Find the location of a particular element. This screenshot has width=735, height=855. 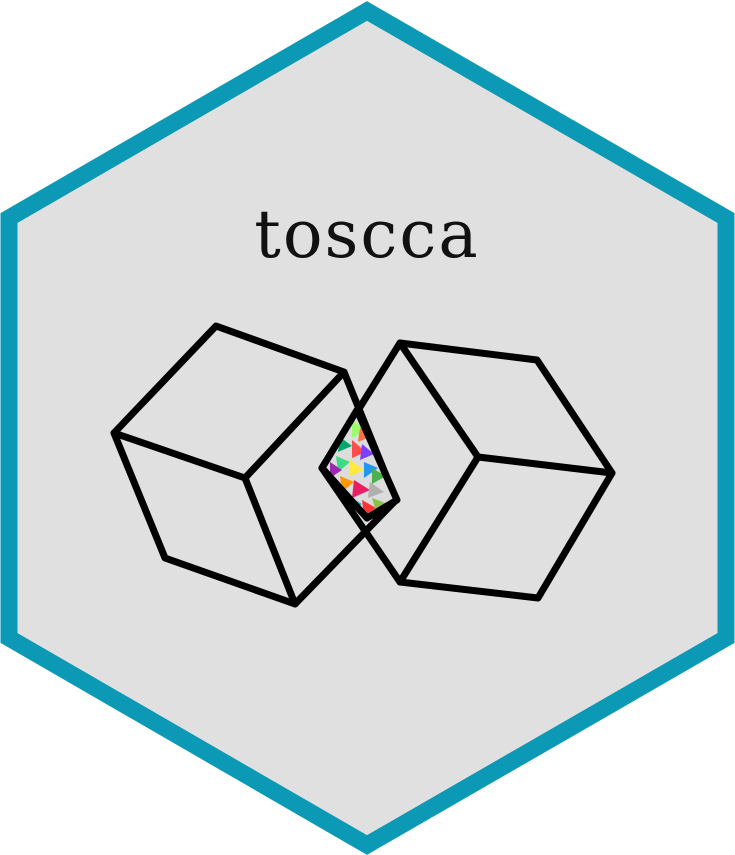

intersection-outline is located at coordinates (359, 464).